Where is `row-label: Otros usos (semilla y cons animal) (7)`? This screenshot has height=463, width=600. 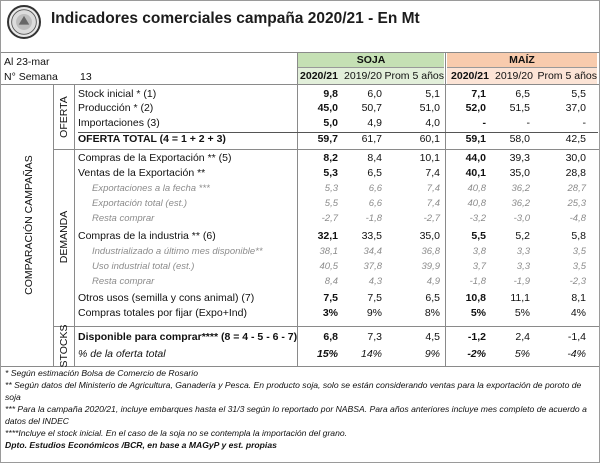
row-label: Otros usos (semilla y cons animal) (7) is located at coordinates (166, 298).